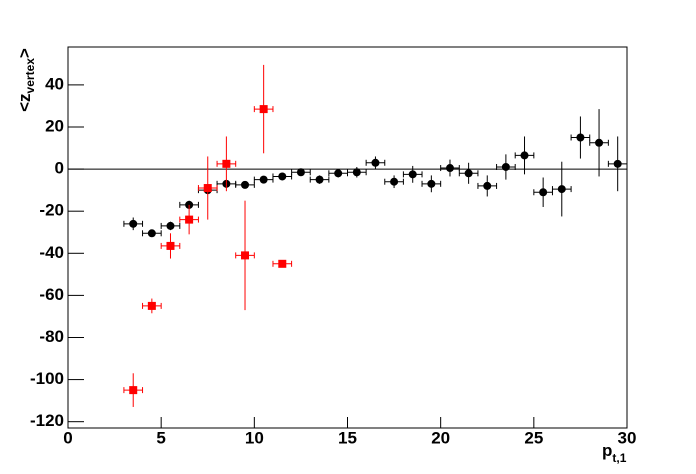  What do you see at coordinates (51, 252) in the screenshot?
I see `y-tick-label: -40` at bounding box center [51, 252].